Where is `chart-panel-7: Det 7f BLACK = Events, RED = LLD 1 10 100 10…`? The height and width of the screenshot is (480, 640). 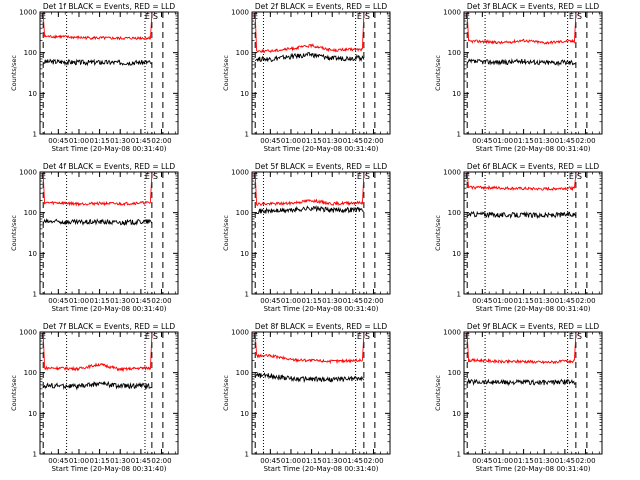
chart-panel-7: Det 7f BLACK = Events, RED = LLD 1 10 100 10… is located at coordinates (94, 397).